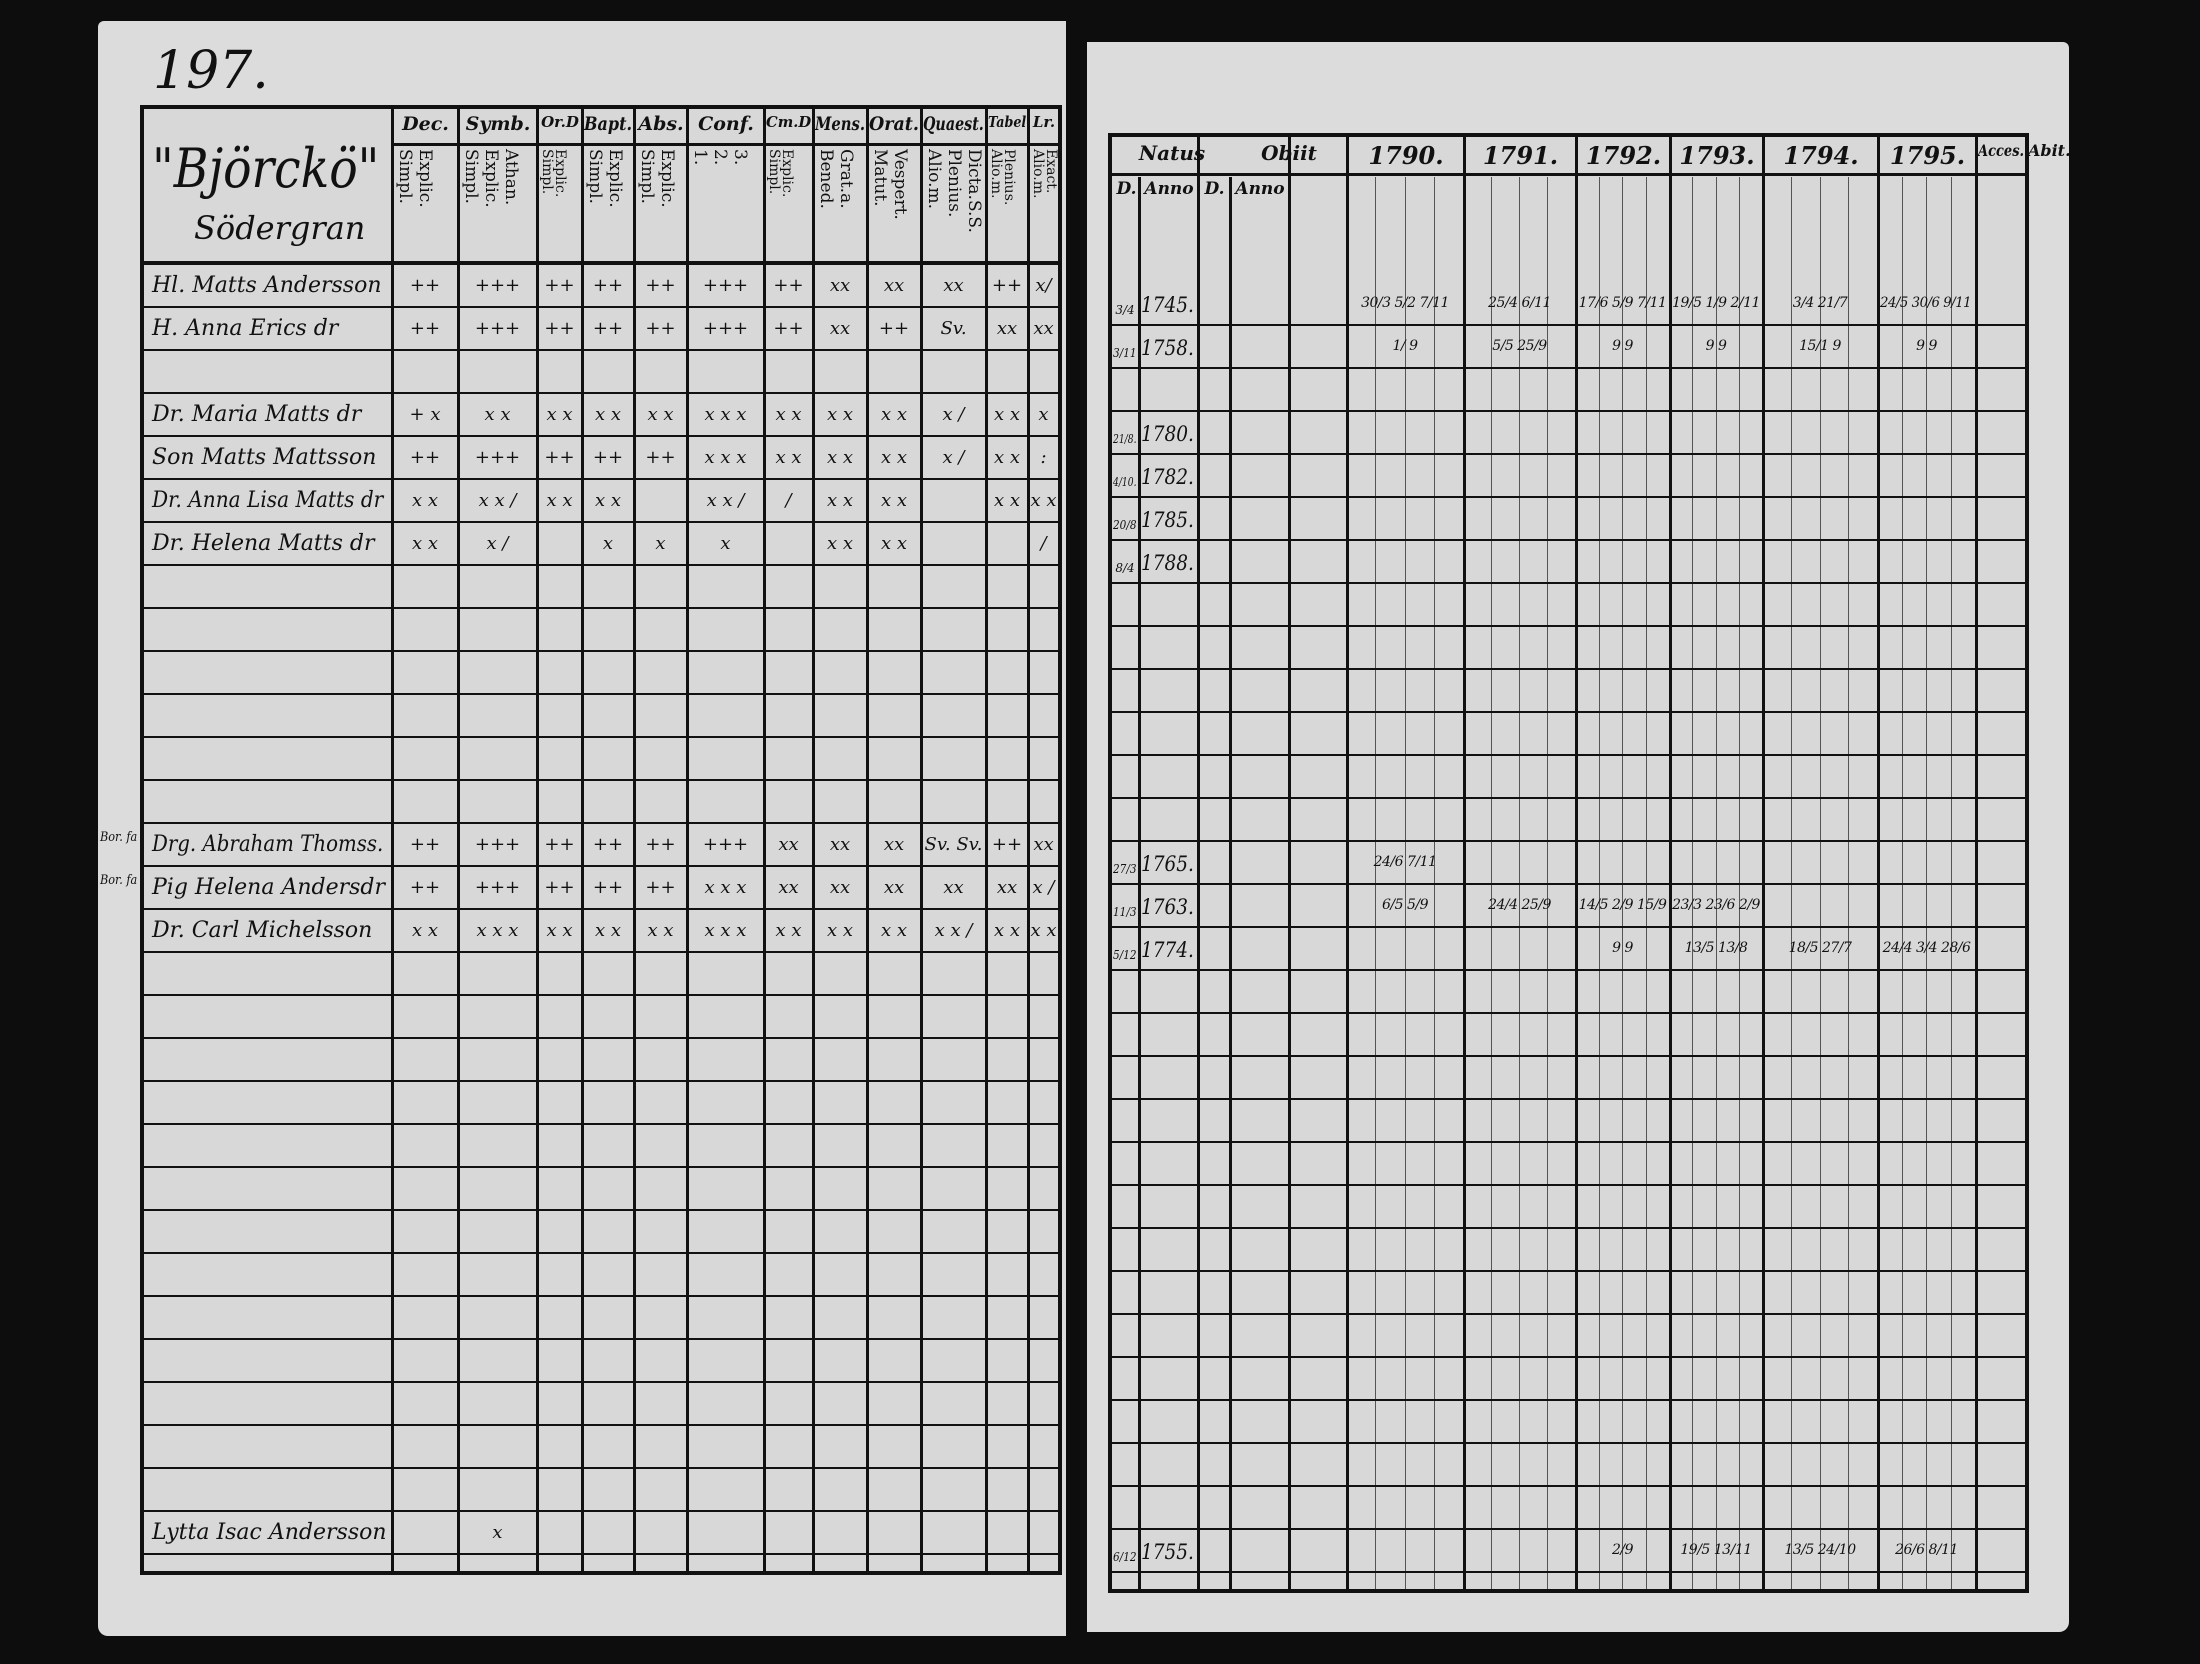  What do you see at coordinates (280, 228) in the screenshot?
I see `parish-subtitle: Södergran` at bounding box center [280, 228].